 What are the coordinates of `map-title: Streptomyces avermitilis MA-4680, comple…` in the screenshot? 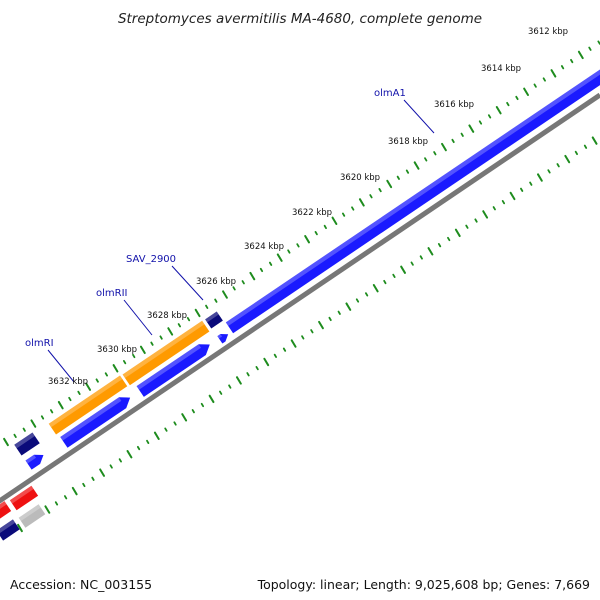 It's located at (300, 19).